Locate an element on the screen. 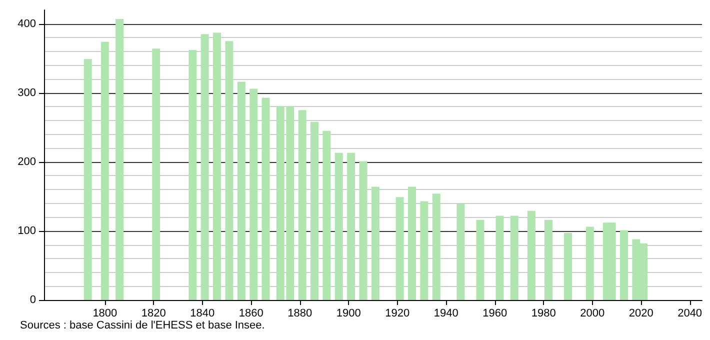  x-tick-label: 1860 is located at coordinates (251, 314).